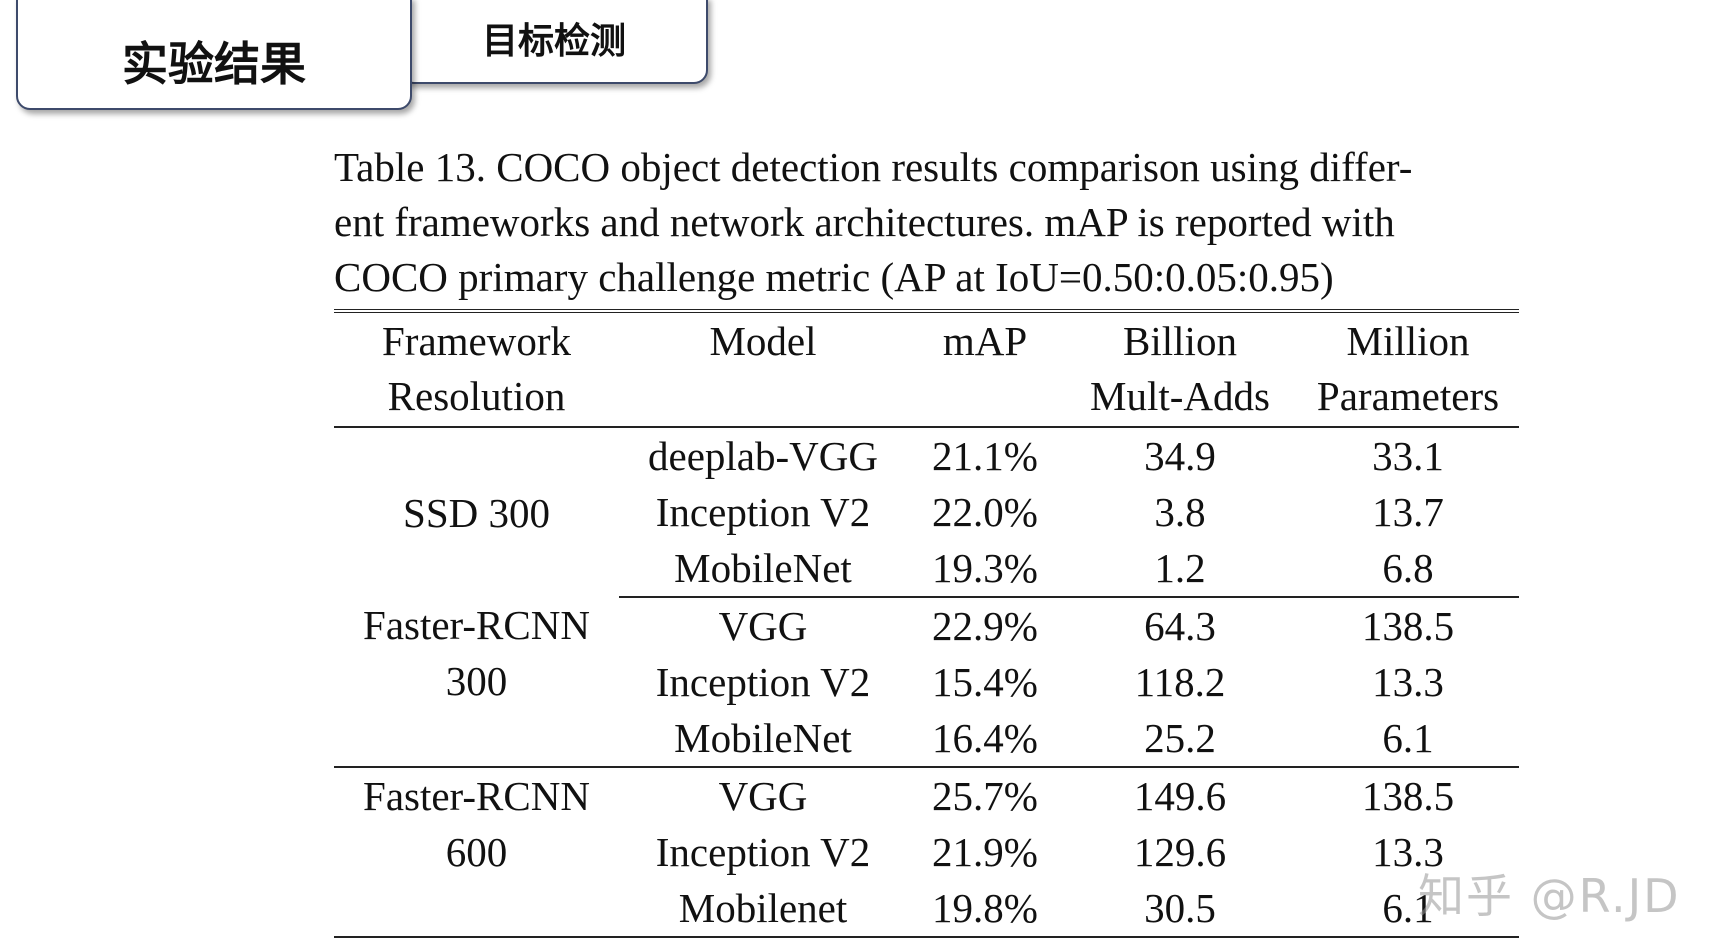  Describe the element at coordinates (1408, 369) in the screenshot. I see `header-parameters: Million Parameters` at that location.